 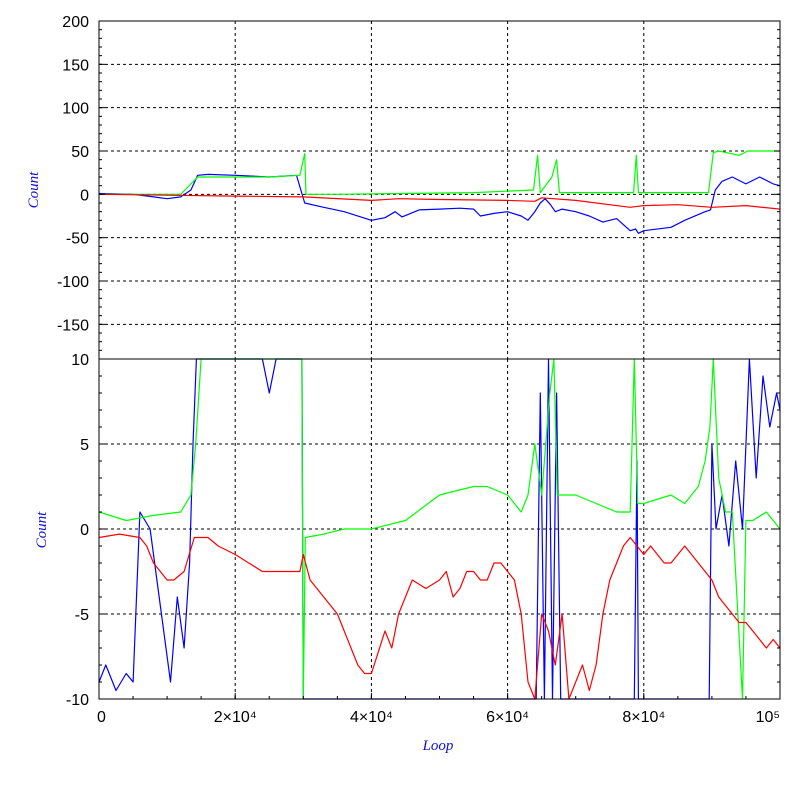 I want to click on x-tick-label-0: 0, so click(x=101, y=717).